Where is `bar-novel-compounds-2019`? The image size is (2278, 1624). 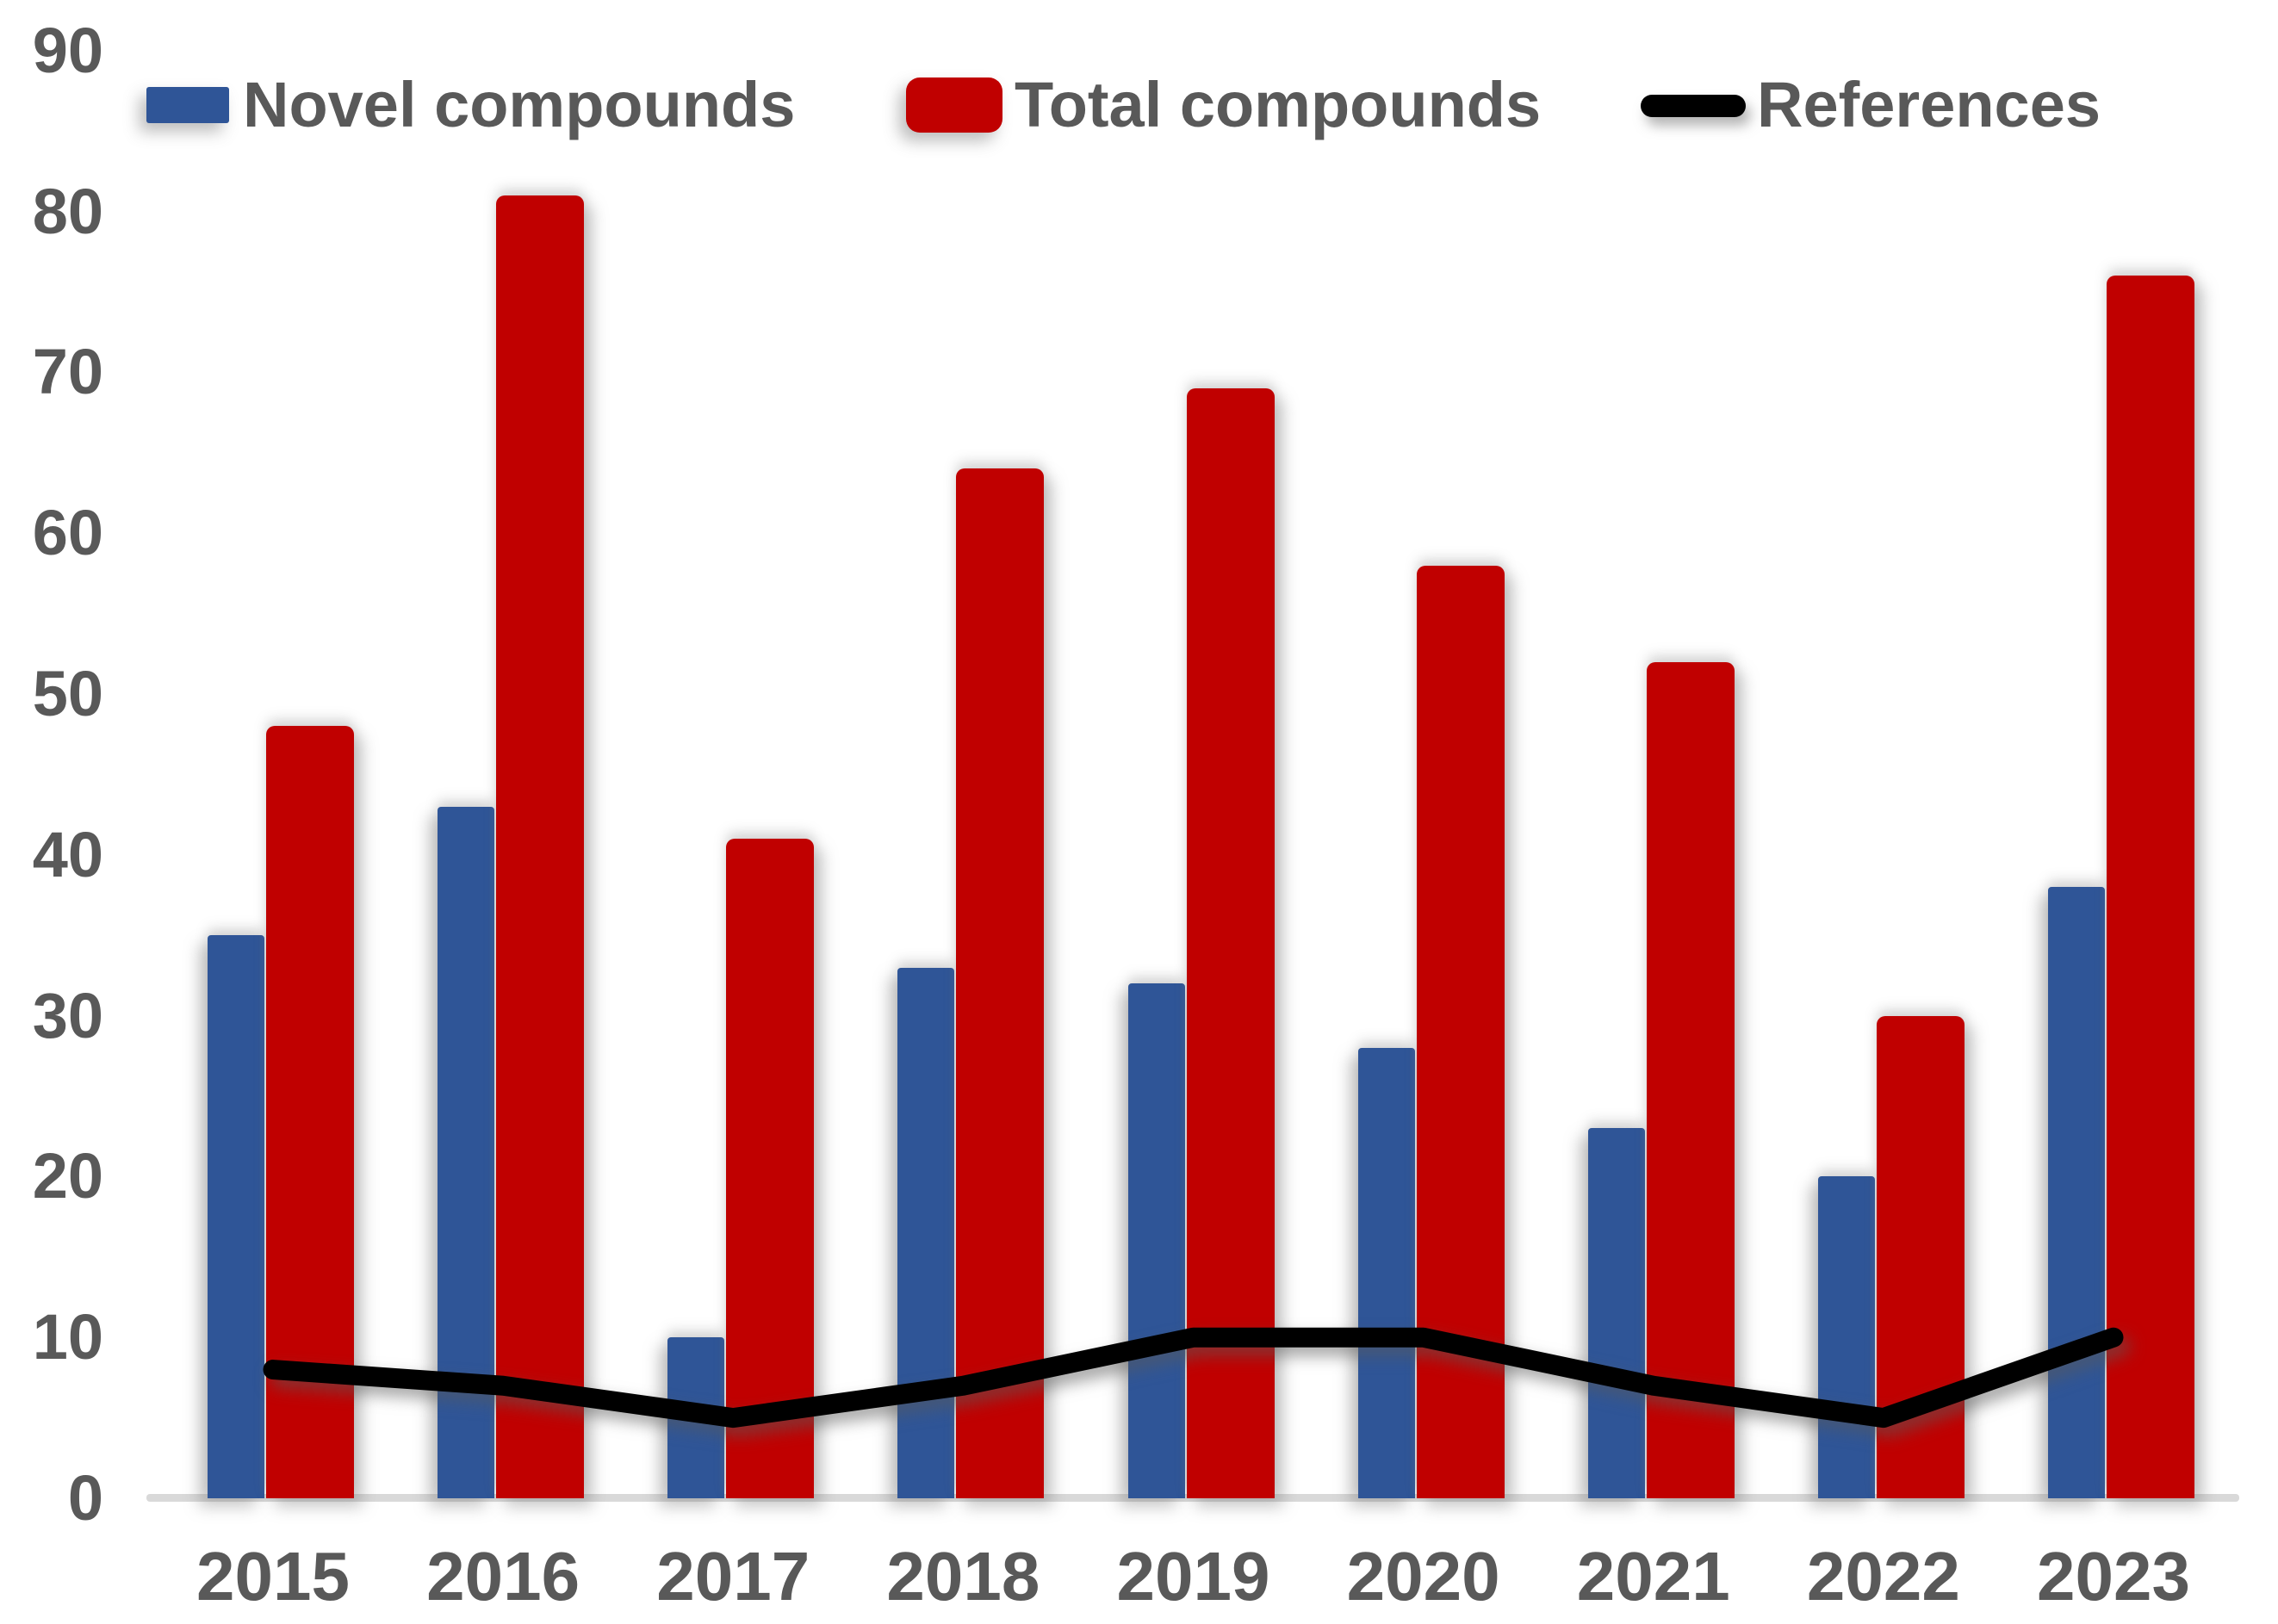 bar-novel-compounds-2019 is located at coordinates (1156, 1240).